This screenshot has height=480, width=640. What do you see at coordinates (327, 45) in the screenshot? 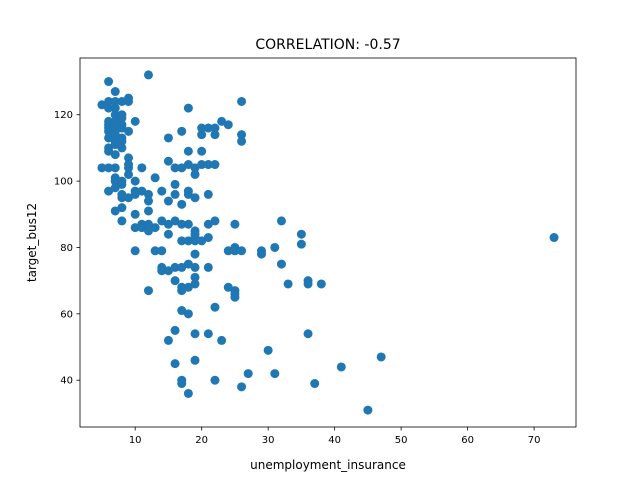
I see `chart-title: CORRELATION: -0.57` at bounding box center [327, 45].